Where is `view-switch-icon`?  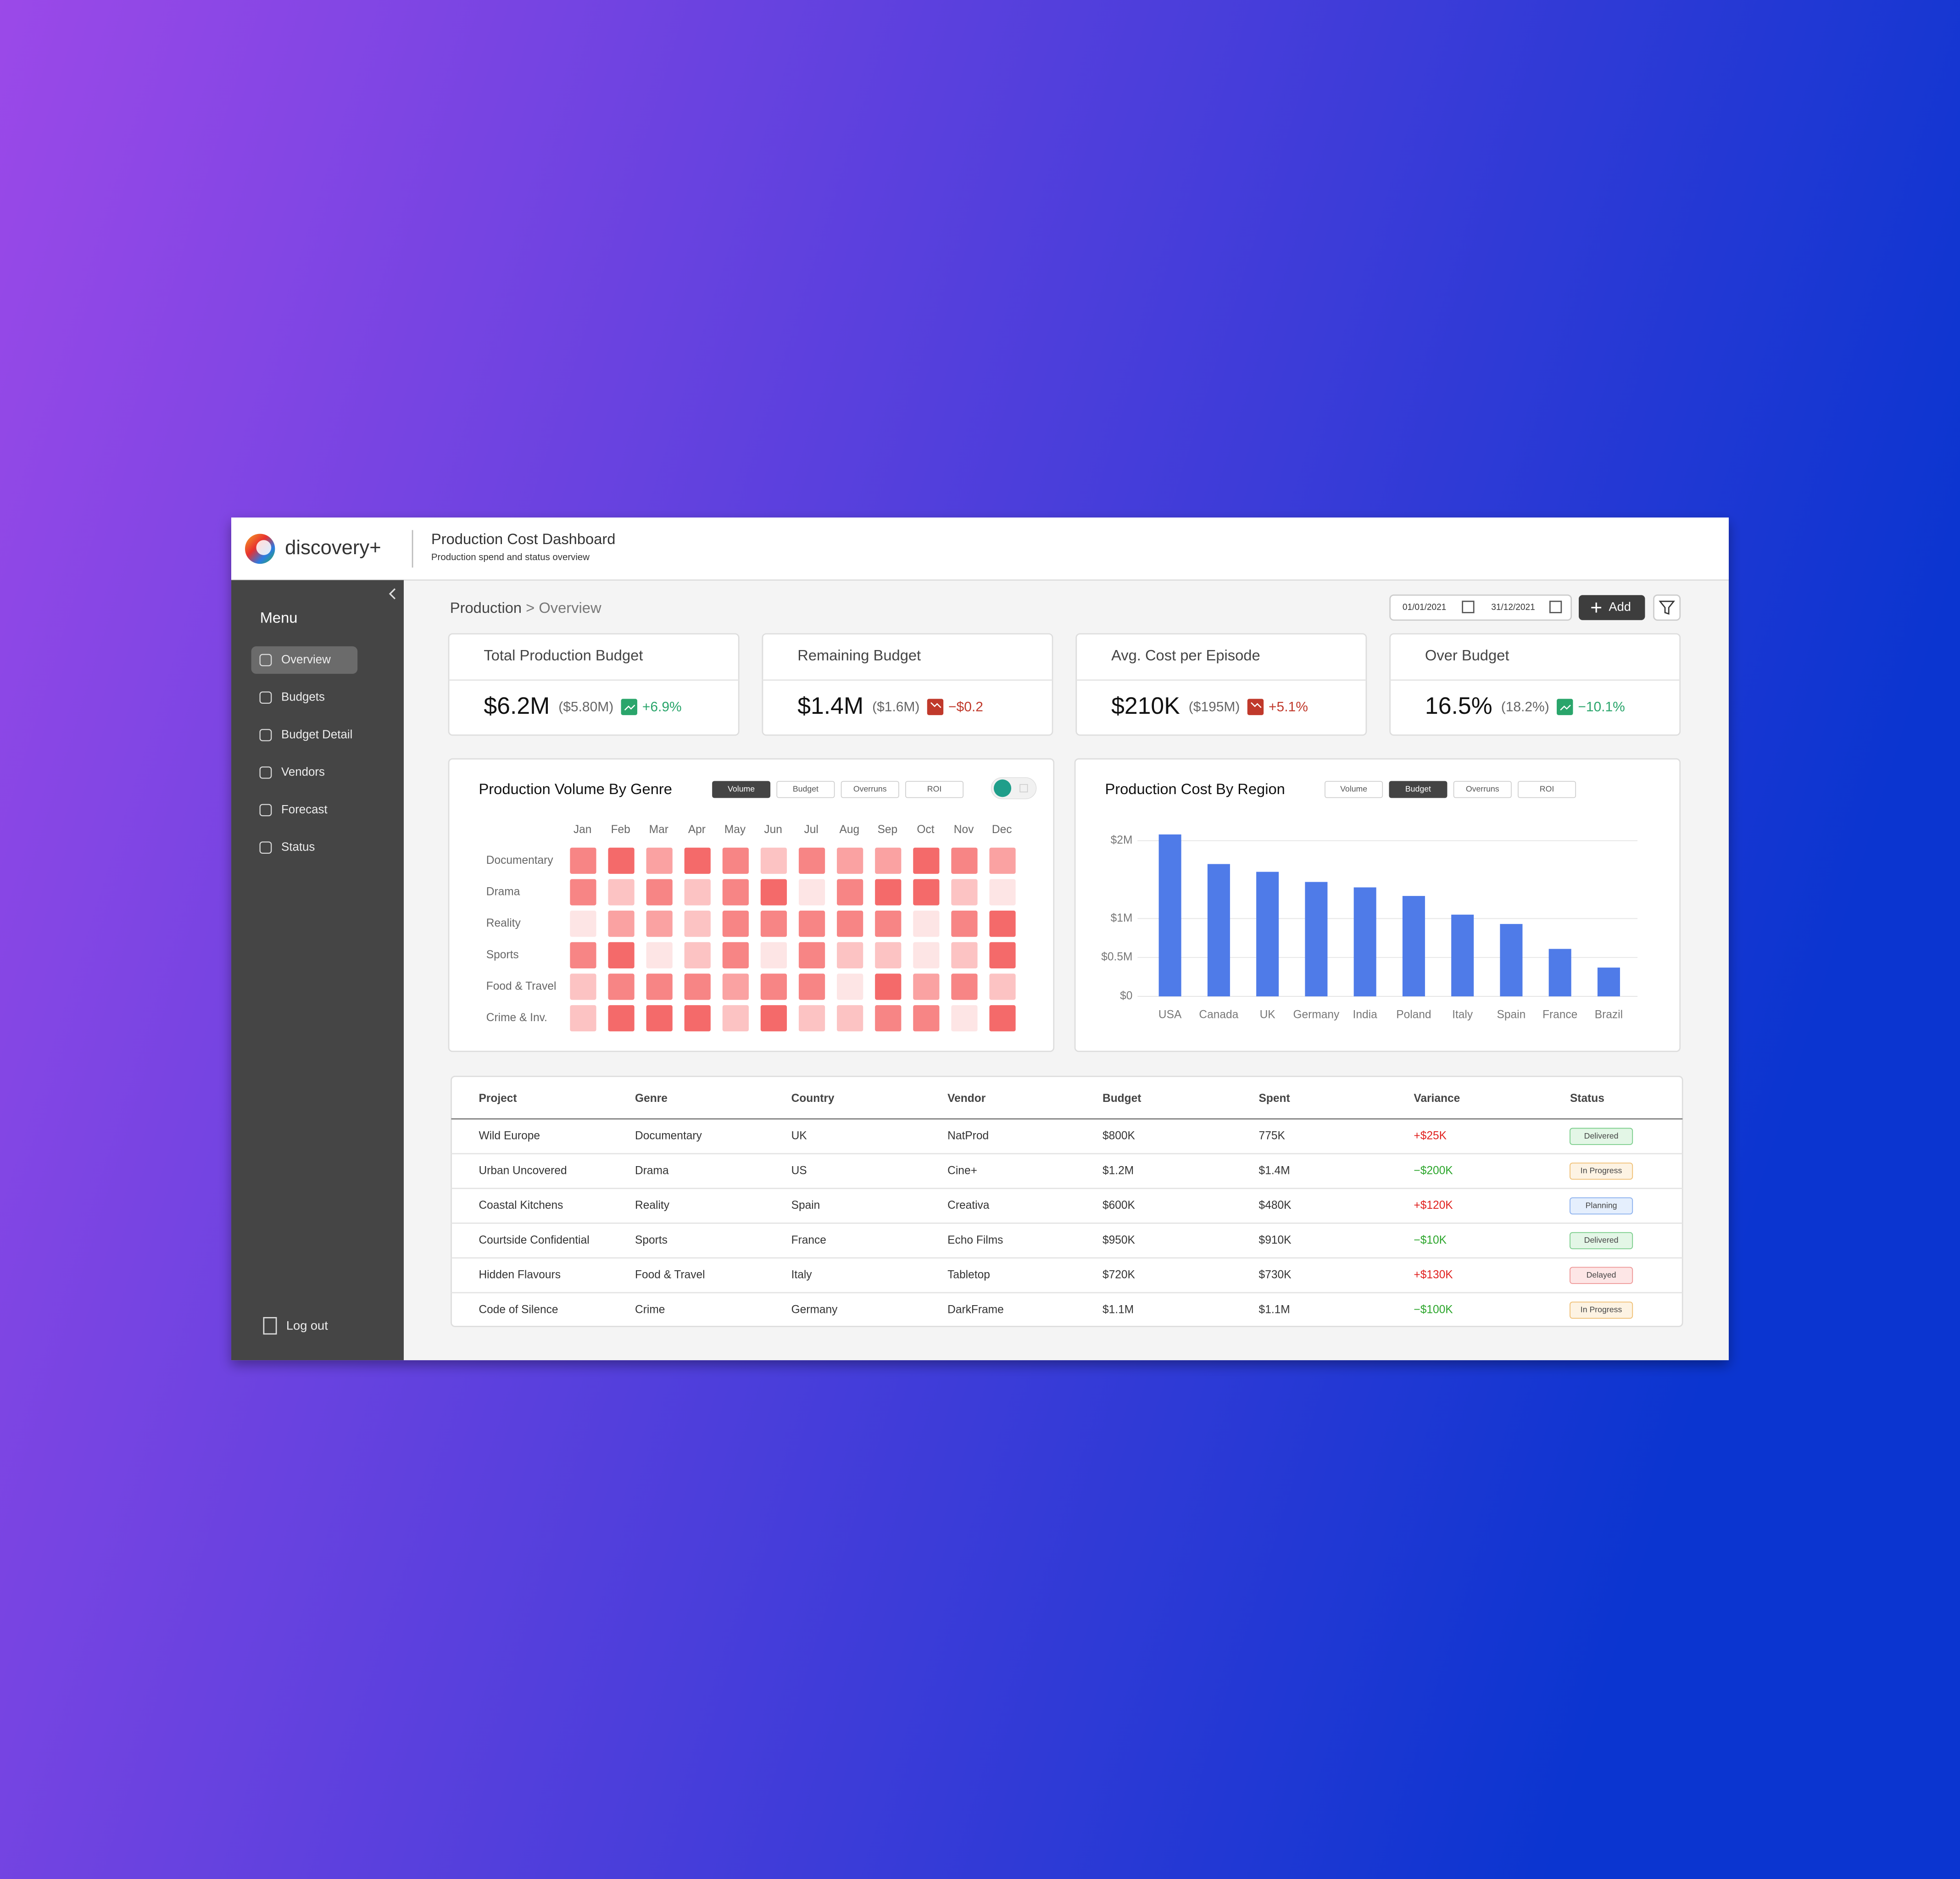 view-switch-icon is located at coordinates (1024, 788).